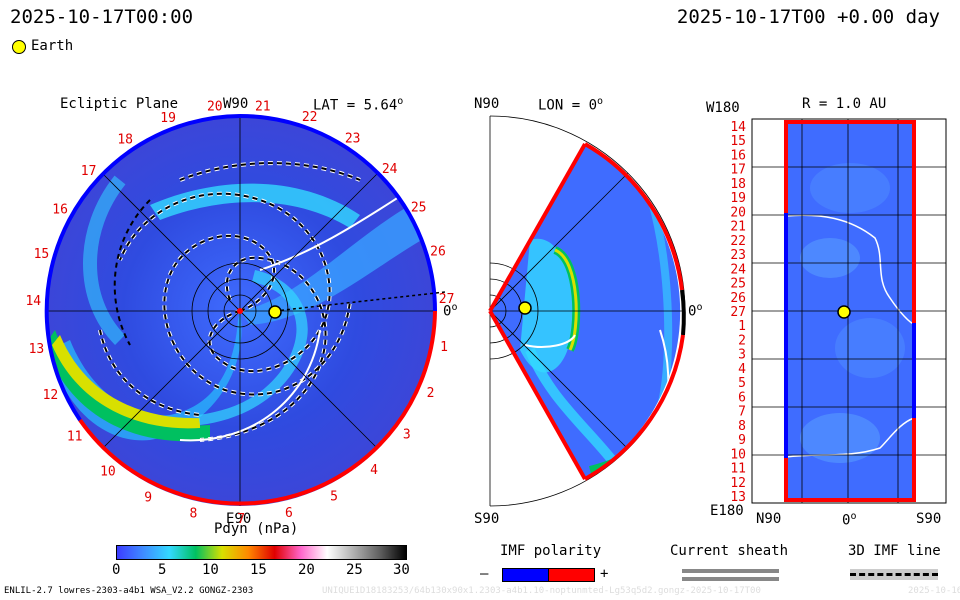 This screenshot has width=960, height=600. I want to click on rotation-number: 3, so click(742, 355).